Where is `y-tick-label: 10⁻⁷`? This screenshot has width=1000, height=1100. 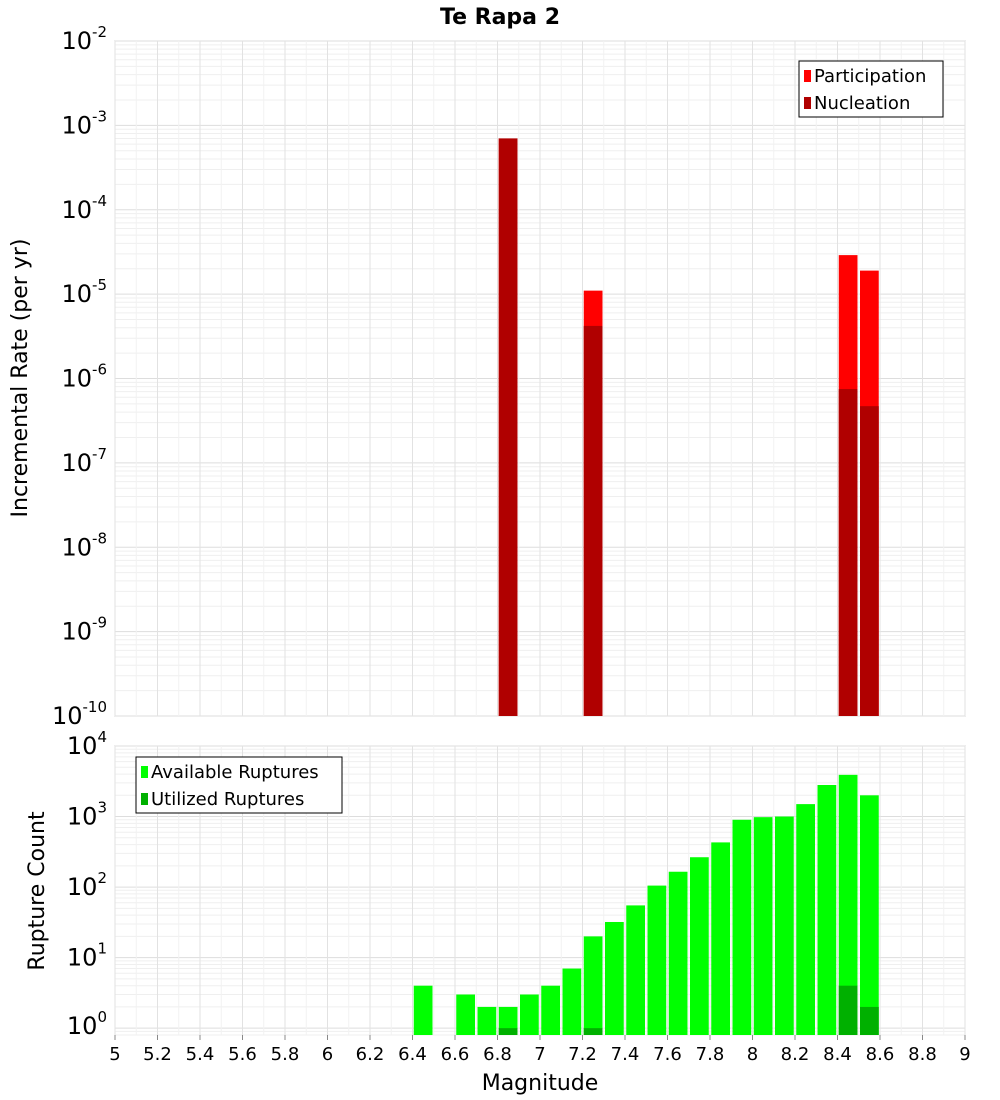 y-tick-label: 10⁻⁷ is located at coordinates (84, 461).